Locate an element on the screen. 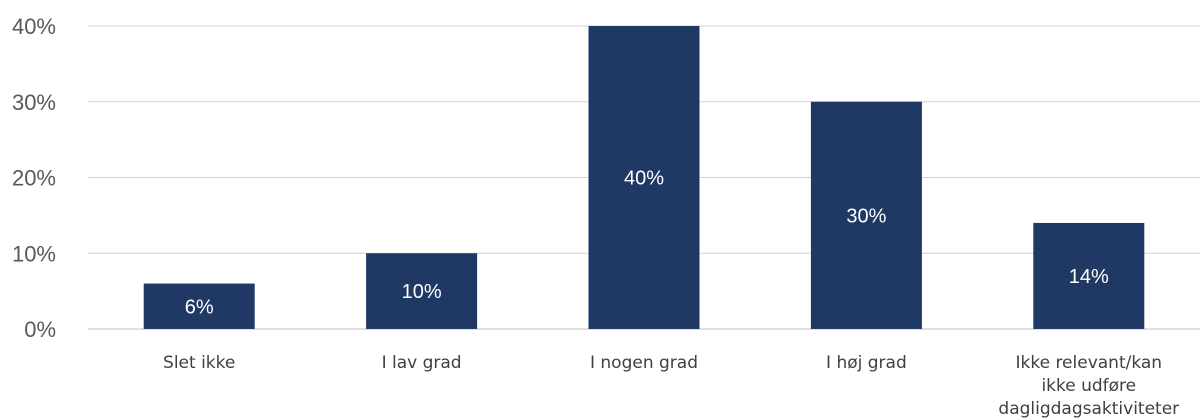 Image resolution: width=1200 pixels, height=420 pixels. data-label: 6% is located at coordinates (199, 307).